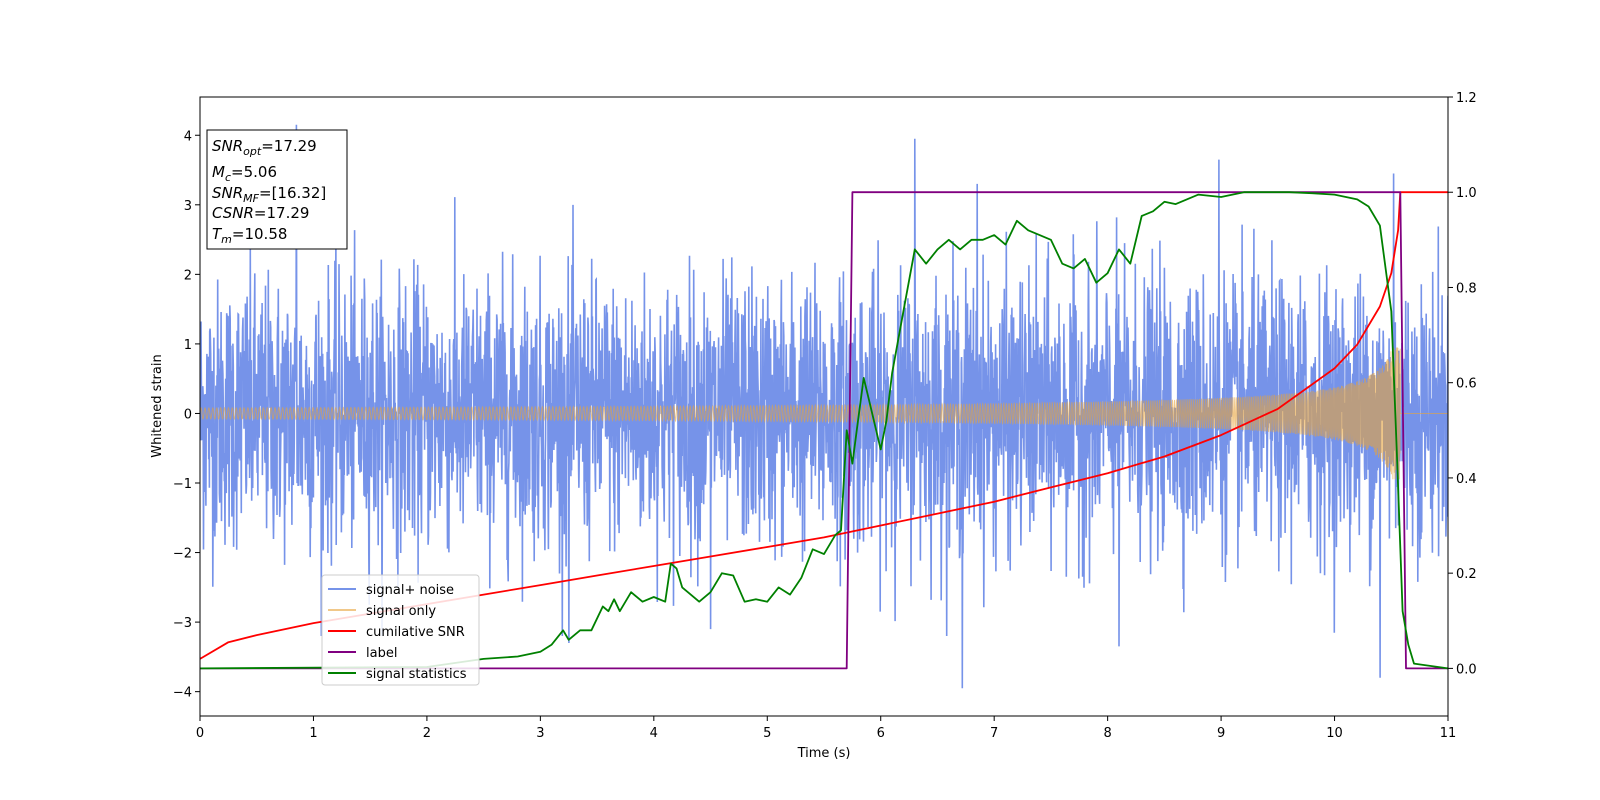 The width and height of the screenshot is (1600, 800). What do you see at coordinates (260, 213) in the screenshot?
I see `info-csnr: CSNR=17.29` at bounding box center [260, 213].